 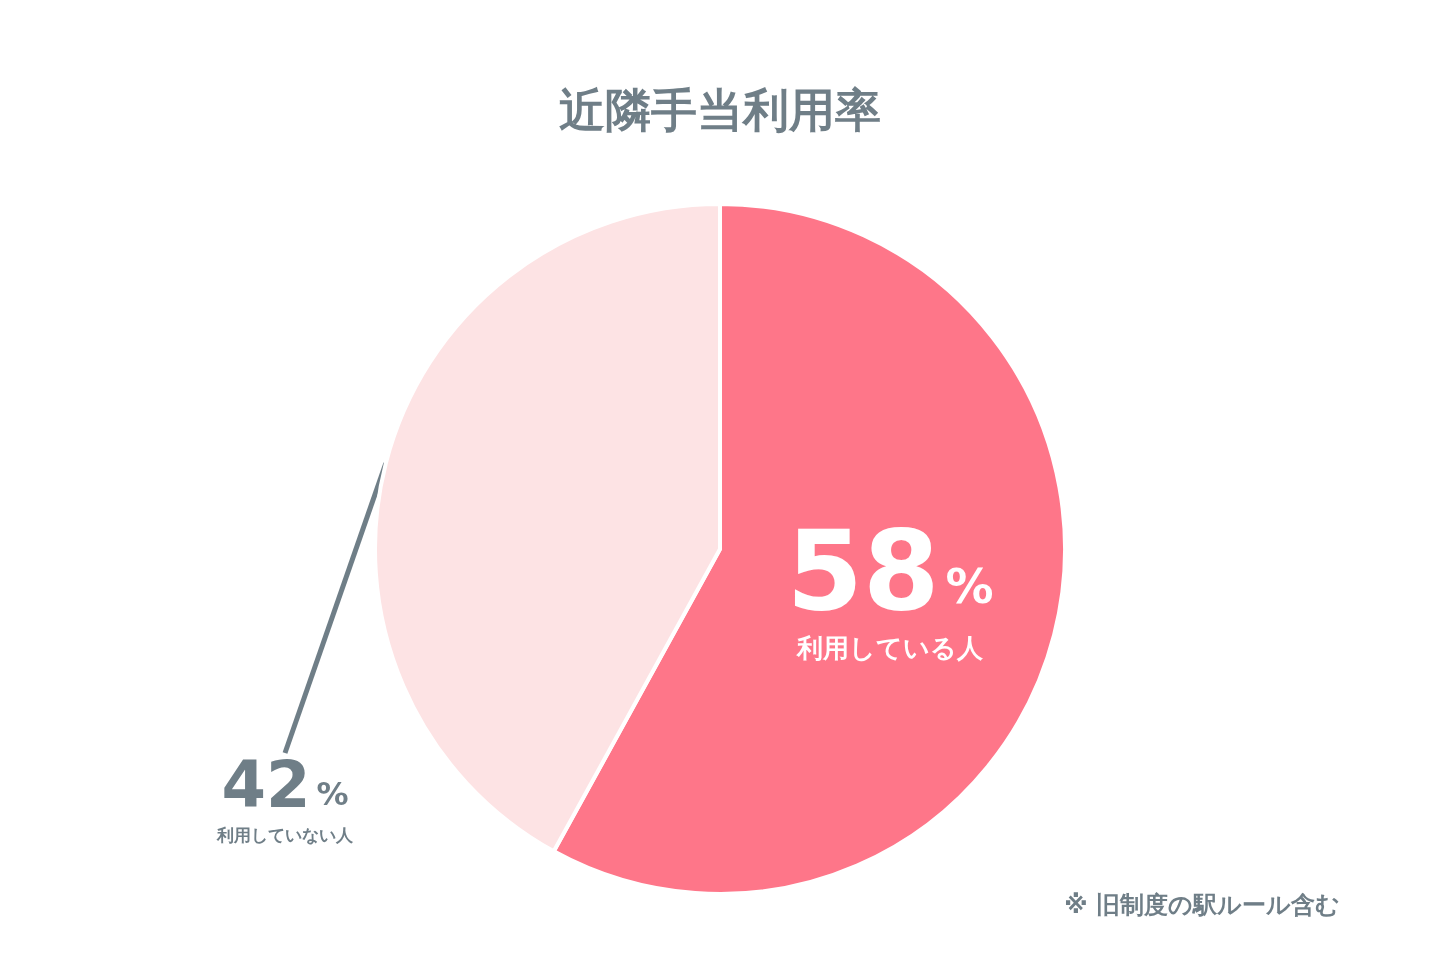 What do you see at coordinates (890, 570) in the screenshot?
I see `data-label: 58%` at bounding box center [890, 570].